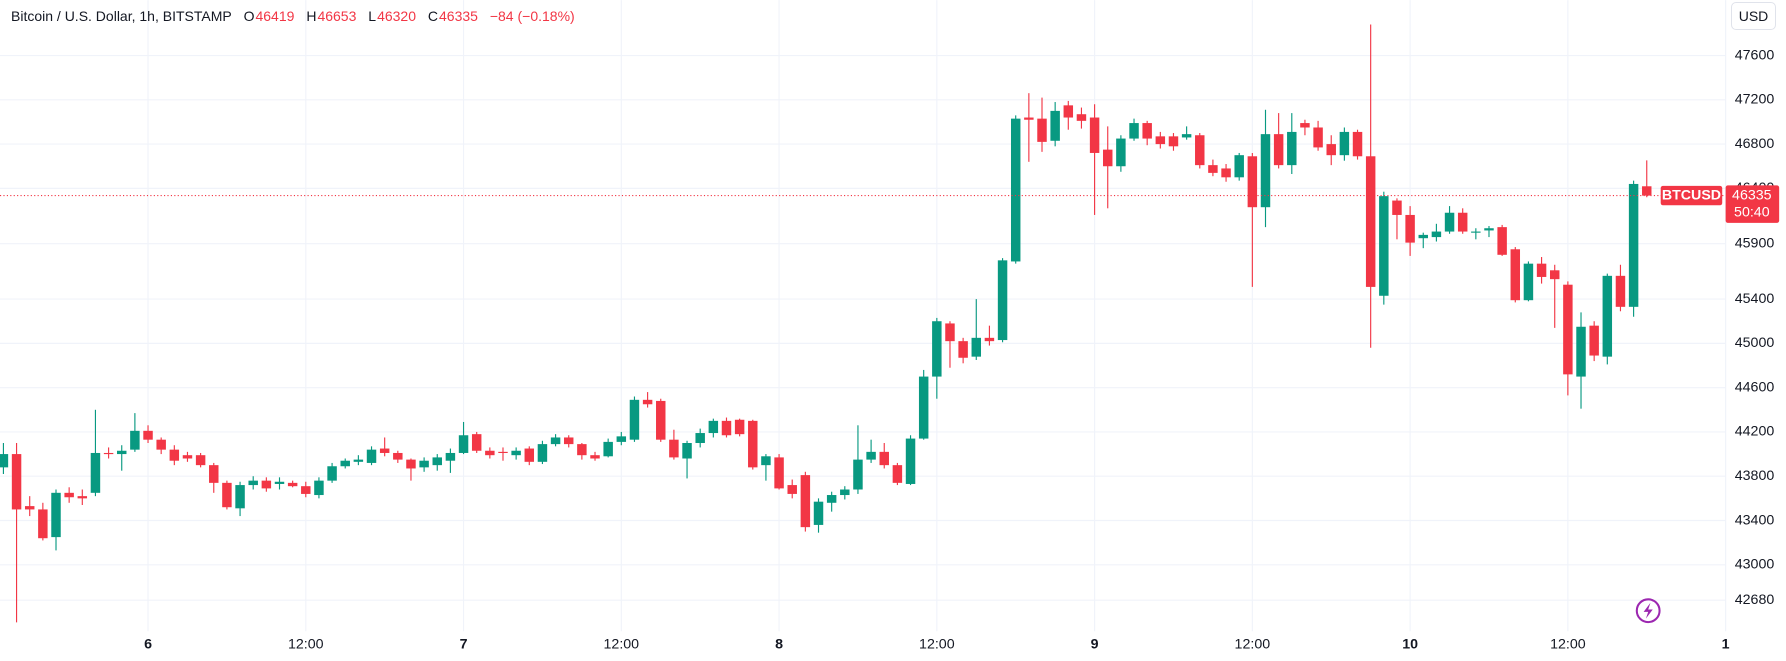 The image size is (1786, 661). I want to click on ohlc-label: H, so click(311, 16).